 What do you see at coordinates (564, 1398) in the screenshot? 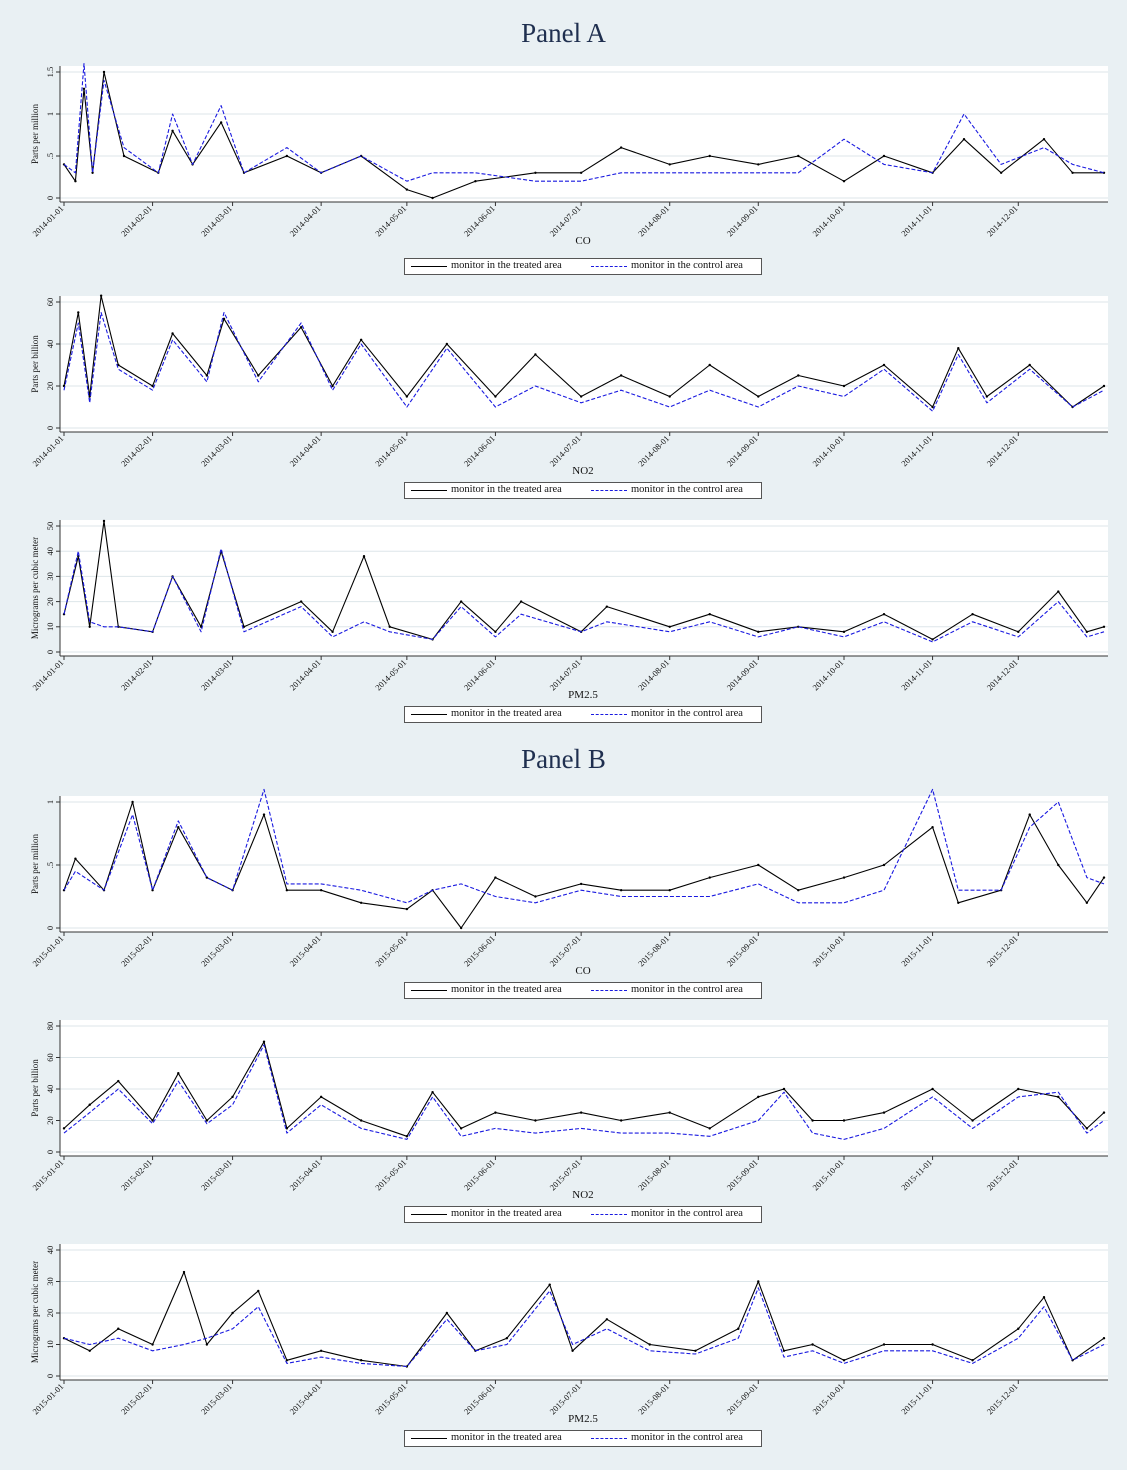
I see `x-tick-label: 2015-07-01` at bounding box center [564, 1398].